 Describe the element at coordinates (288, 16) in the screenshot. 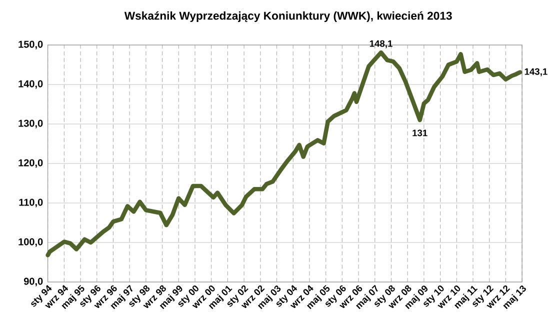

I see `chart-title: Wskaźnik Wyprzedzający Koniunktury (WWK), kwiecień 2013` at that location.